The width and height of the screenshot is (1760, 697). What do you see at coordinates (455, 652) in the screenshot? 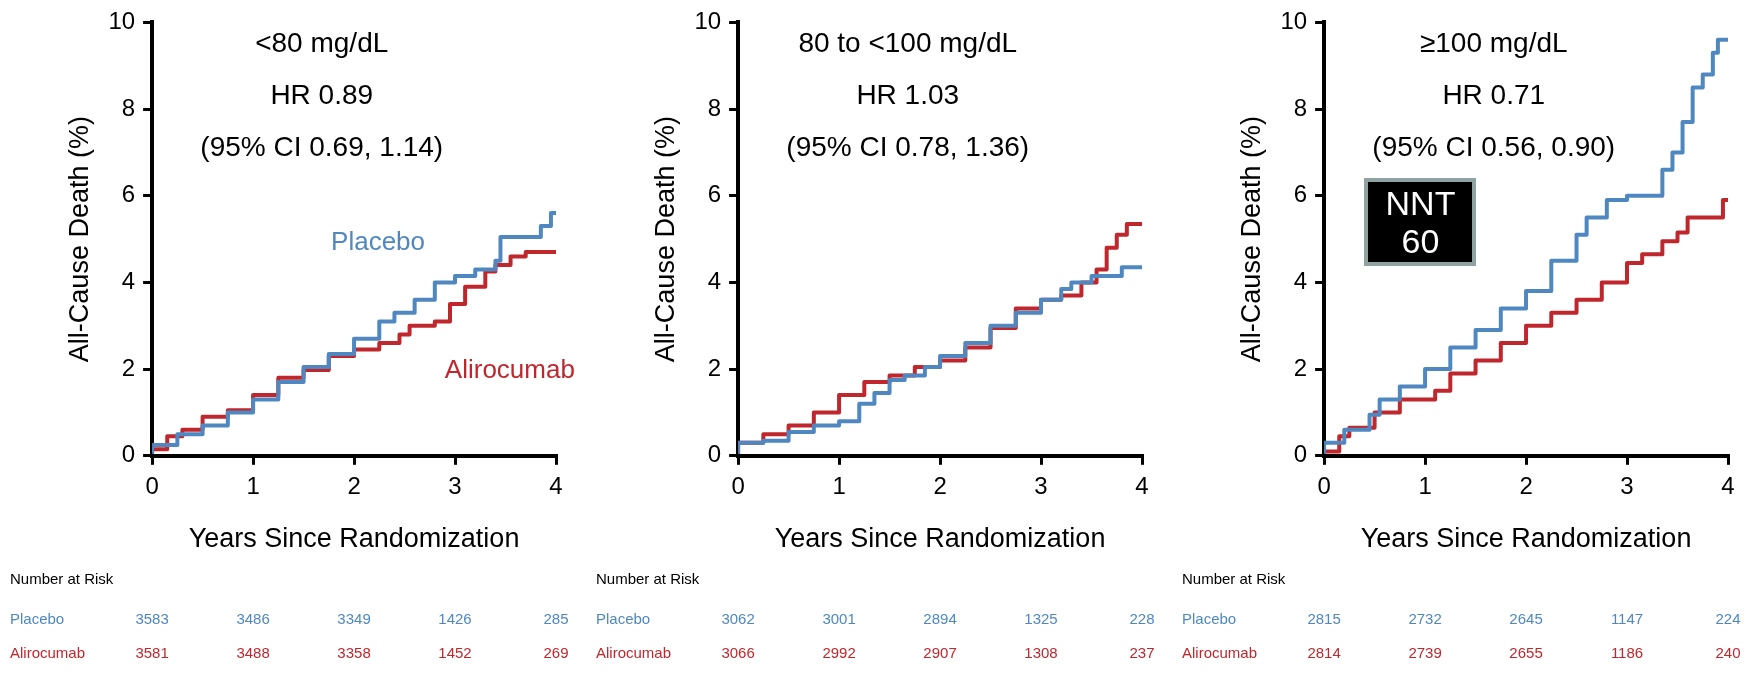
I see `text: 1452` at bounding box center [455, 652].